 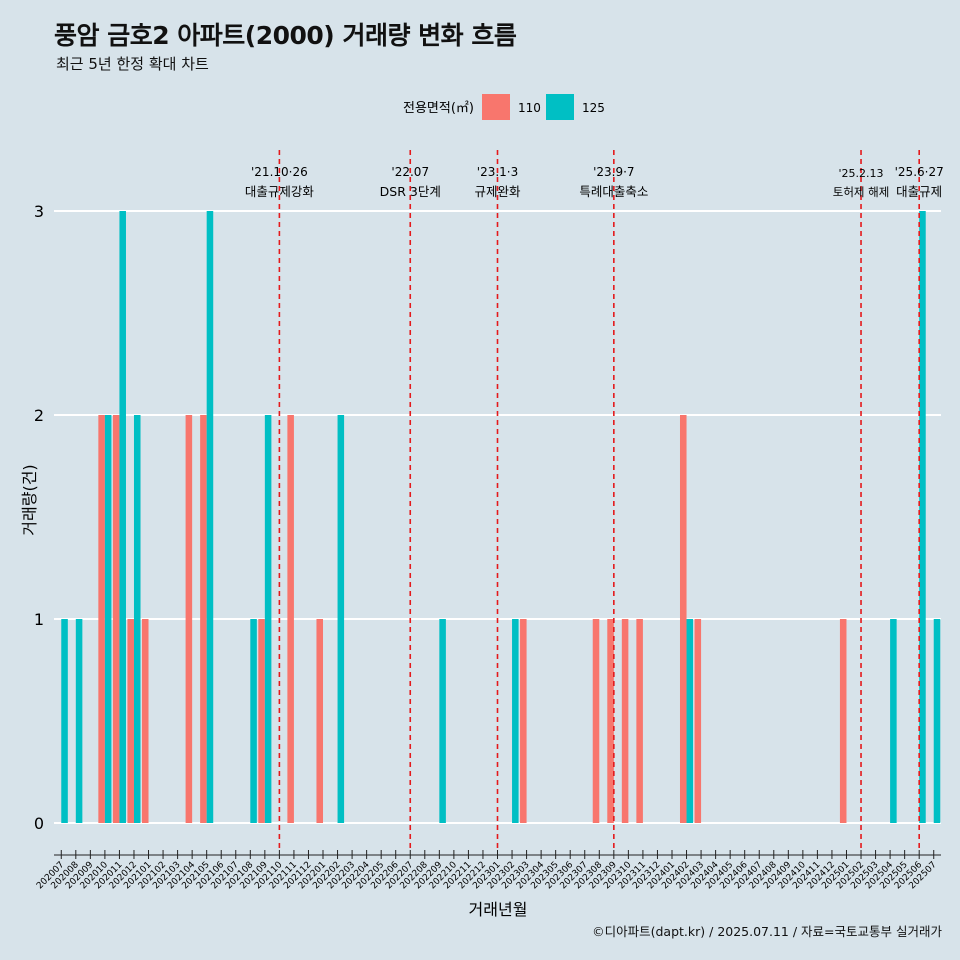 What do you see at coordinates (497, 191) in the screenshot?
I see `event-label: 규제완화` at bounding box center [497, 191].